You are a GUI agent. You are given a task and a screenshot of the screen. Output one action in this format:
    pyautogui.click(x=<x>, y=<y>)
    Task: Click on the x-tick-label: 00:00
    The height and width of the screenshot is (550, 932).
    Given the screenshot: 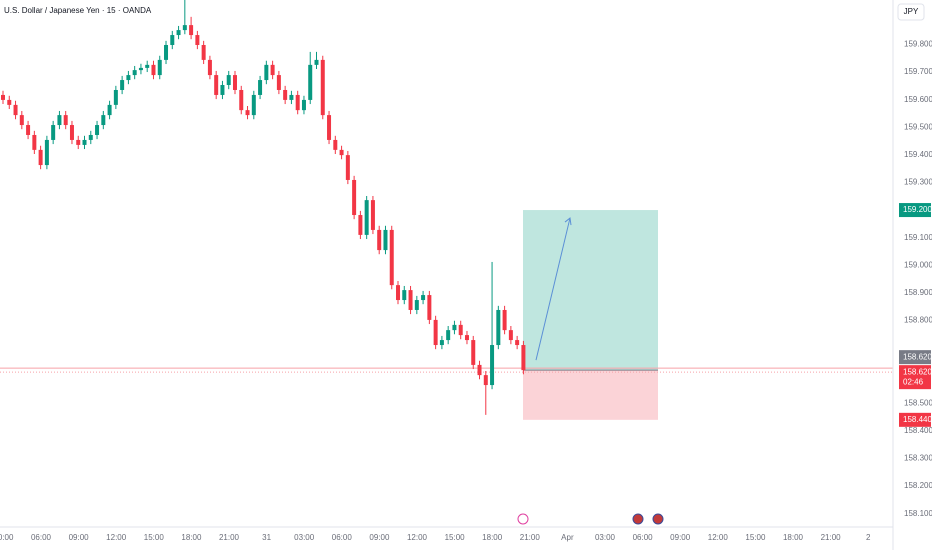 What is the action you would take?
    pyautogui.click(x=7, y=537)
    